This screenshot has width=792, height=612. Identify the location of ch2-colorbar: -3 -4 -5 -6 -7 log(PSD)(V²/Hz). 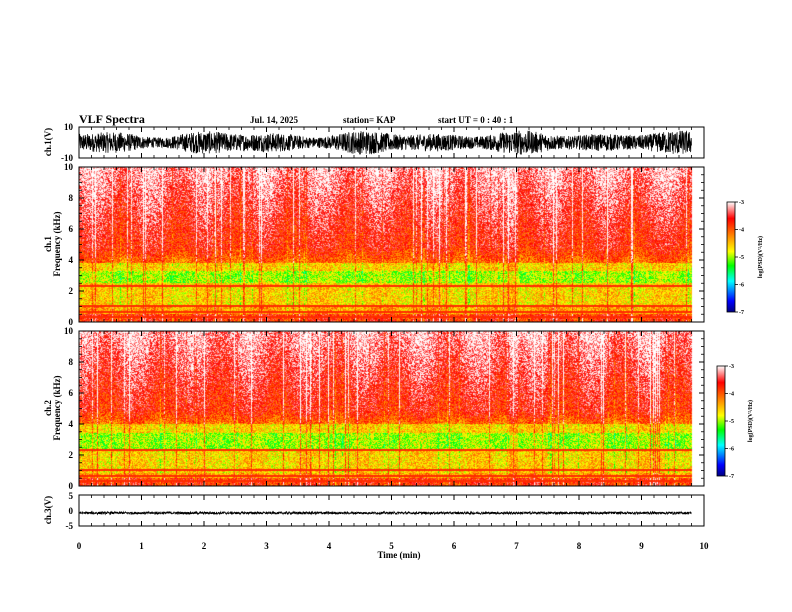
(735, 422).